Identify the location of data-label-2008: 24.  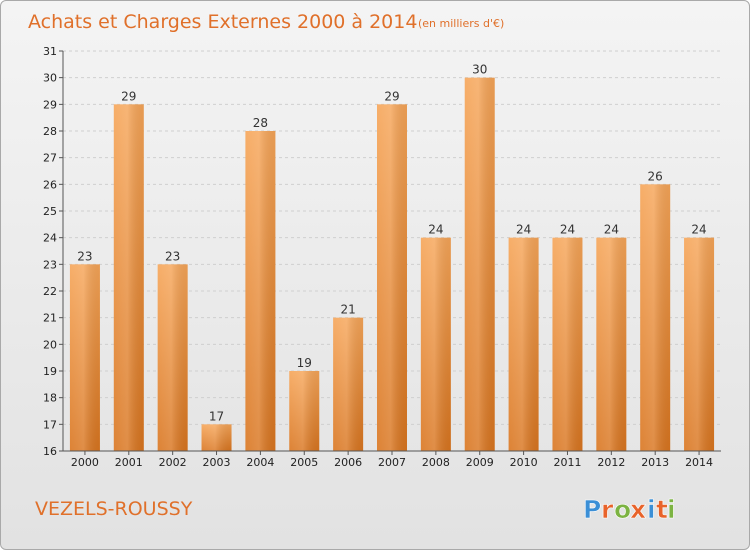
(435, 230).